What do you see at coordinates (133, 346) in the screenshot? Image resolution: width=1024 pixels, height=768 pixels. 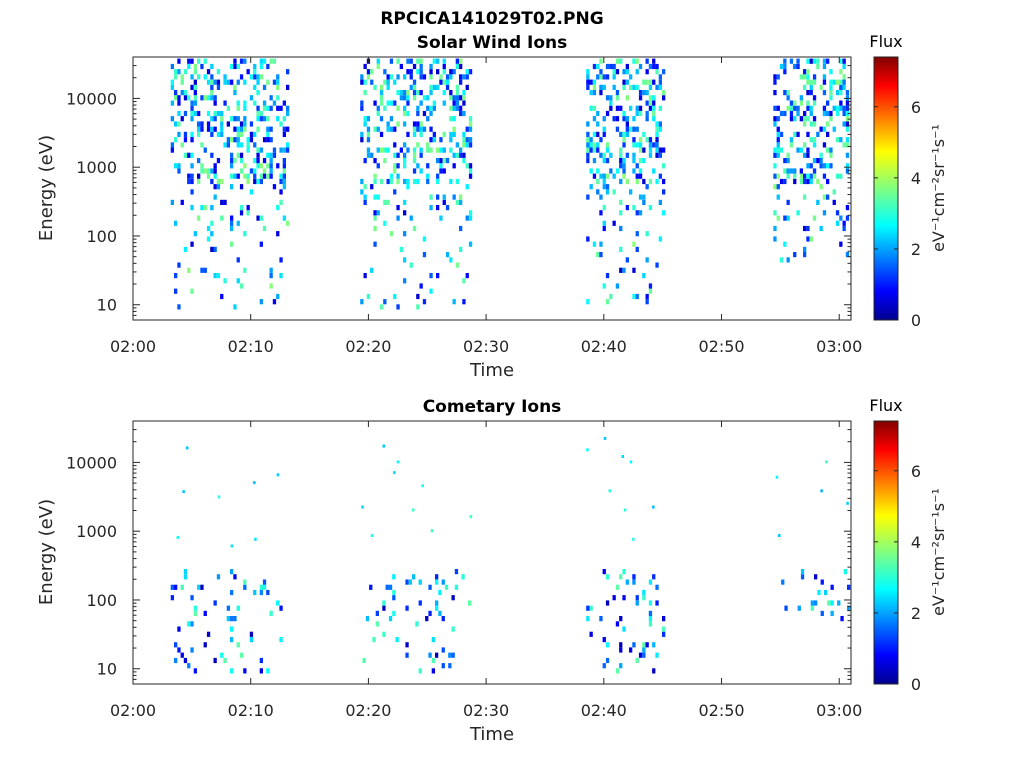 I see `x-tick-label: 02:00` at bounding box center [133, 346].